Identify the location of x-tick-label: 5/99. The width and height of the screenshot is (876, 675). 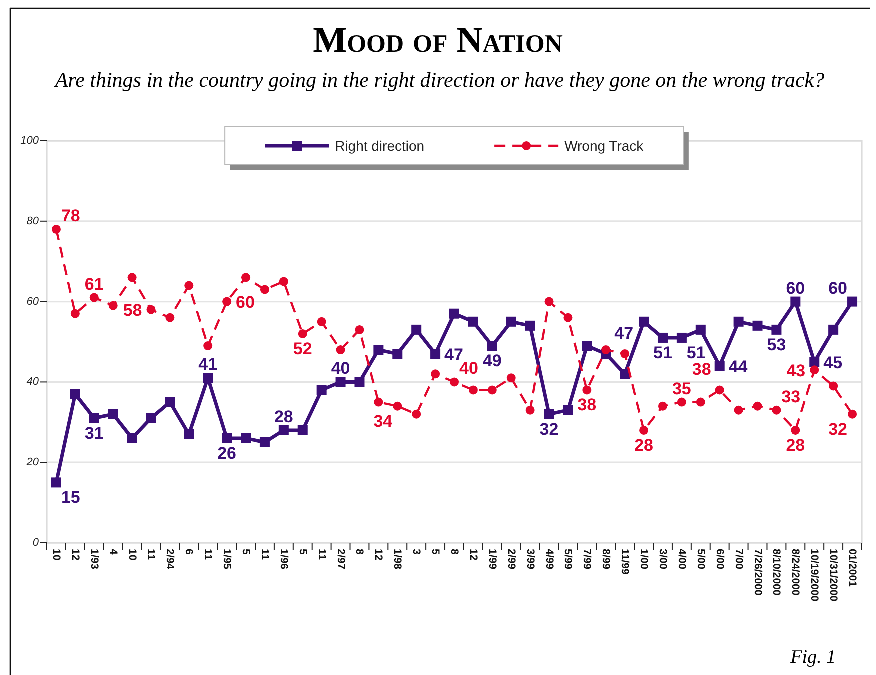
(568, 559).